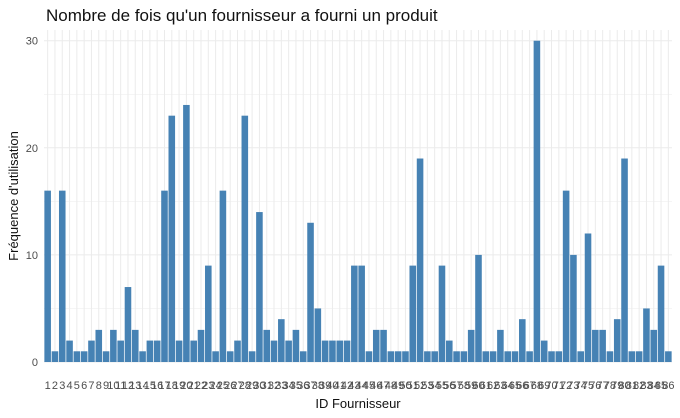 The image size is (680, 418). I want to click on x-tick-label: 6, so click(84, 386).